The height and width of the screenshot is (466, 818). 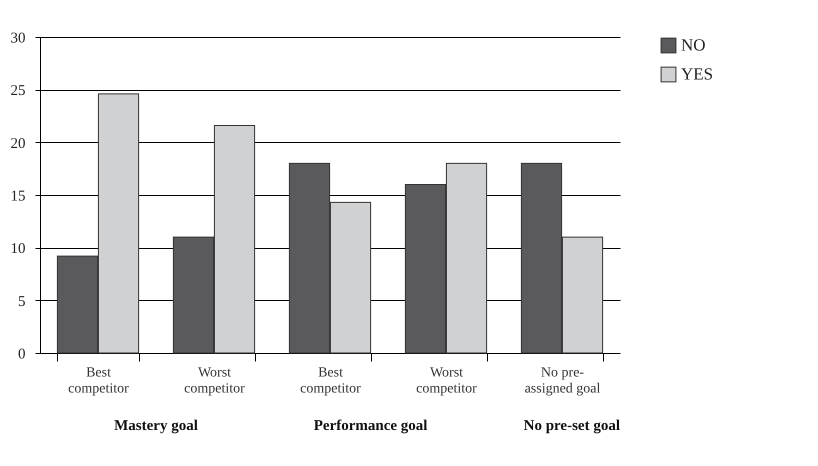 What do you see at coordinates (156, 426) in the screenshot?
I see `text: Mastery goal` at bounding box center [156, 426].